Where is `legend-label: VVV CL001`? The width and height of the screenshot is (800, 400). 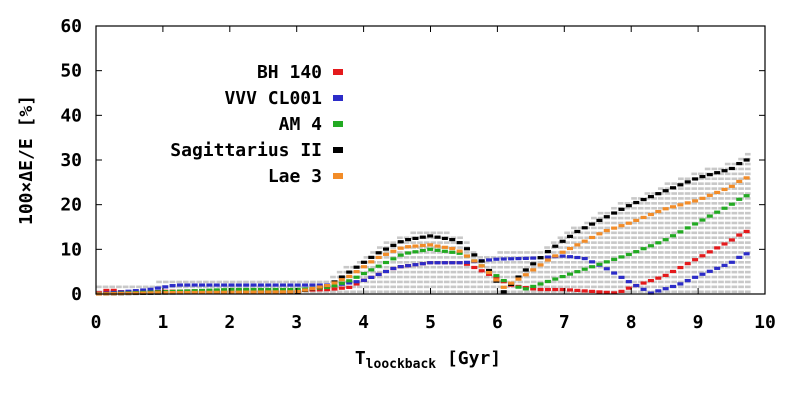 legend-label: VVV CL001 is located at coordinates (273, 98).